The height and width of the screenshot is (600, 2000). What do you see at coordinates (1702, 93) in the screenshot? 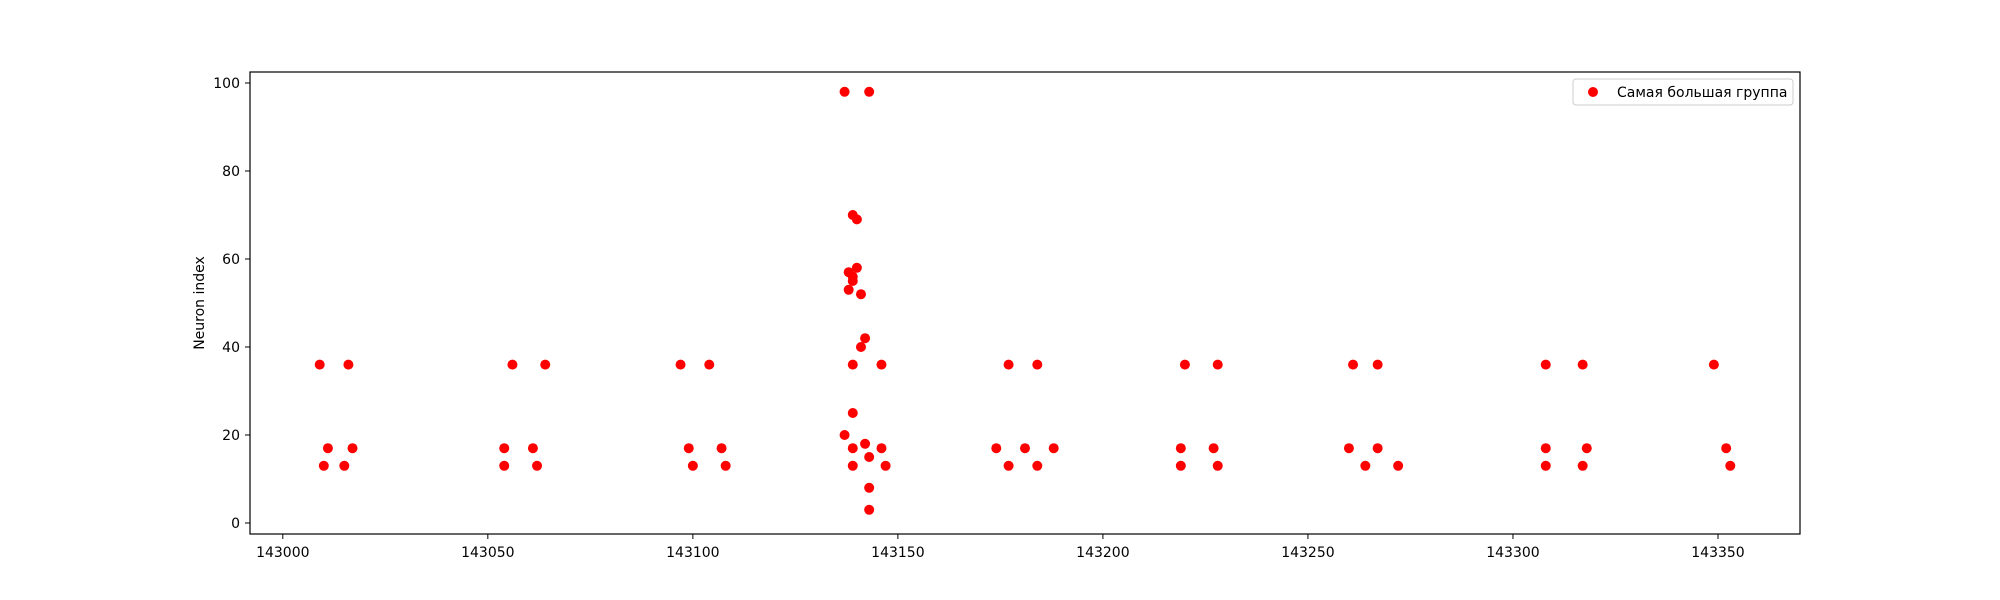
I see `legend-label: Самая большая группа` at bounding box center [1702, 93].